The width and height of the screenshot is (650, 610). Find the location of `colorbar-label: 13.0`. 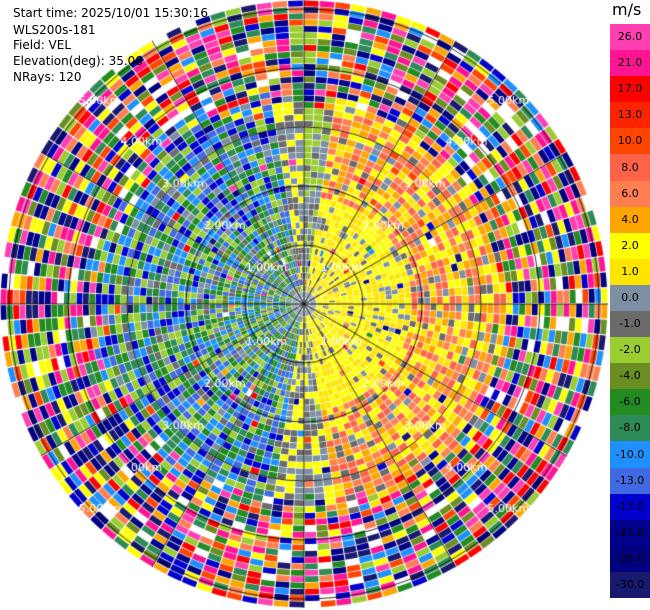

colorbar-label: 13.0 is located at coordinates (630, 115).